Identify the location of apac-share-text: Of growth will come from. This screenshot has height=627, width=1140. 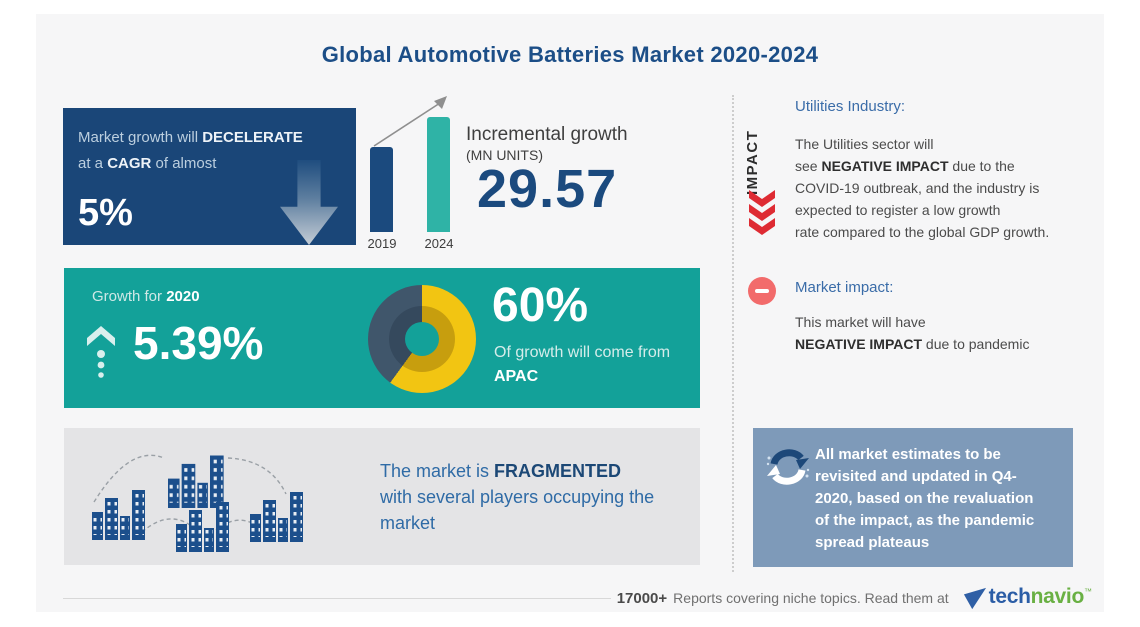
(582, 352).